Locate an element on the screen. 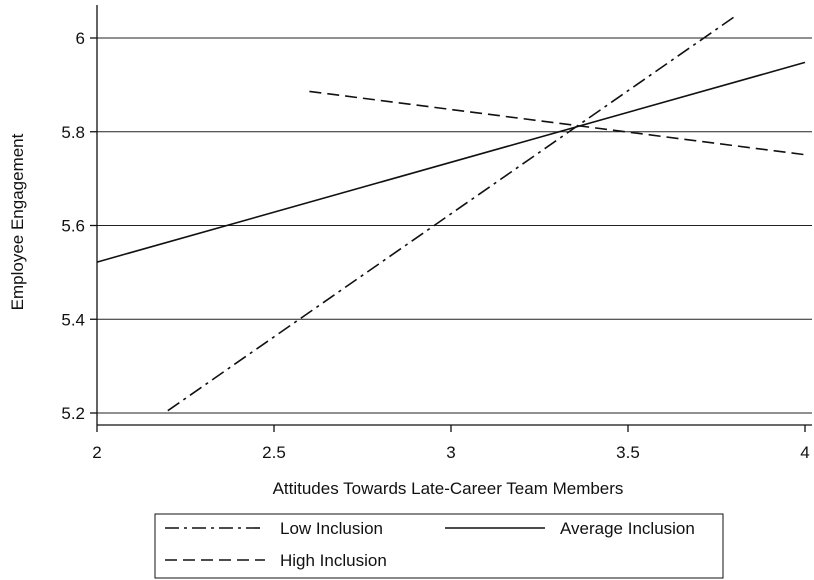  y-tick-label-1: 5.4 is located at coordinates (73, 319).